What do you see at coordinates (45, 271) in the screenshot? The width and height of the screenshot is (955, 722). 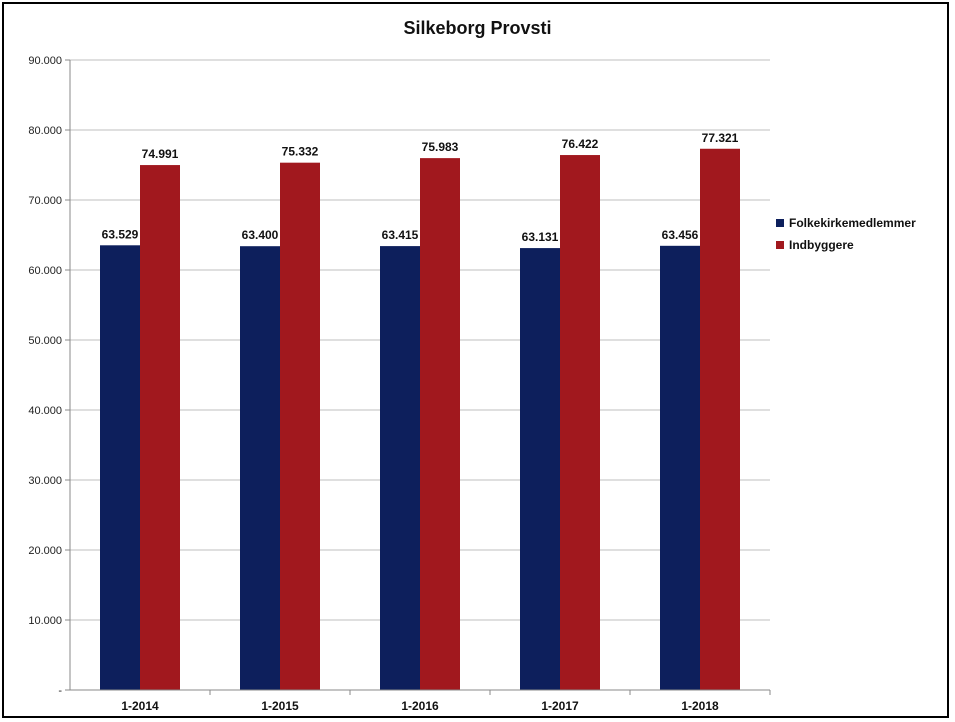 I see `y-tick-label: 60.000` at bounding box center [45, 271].